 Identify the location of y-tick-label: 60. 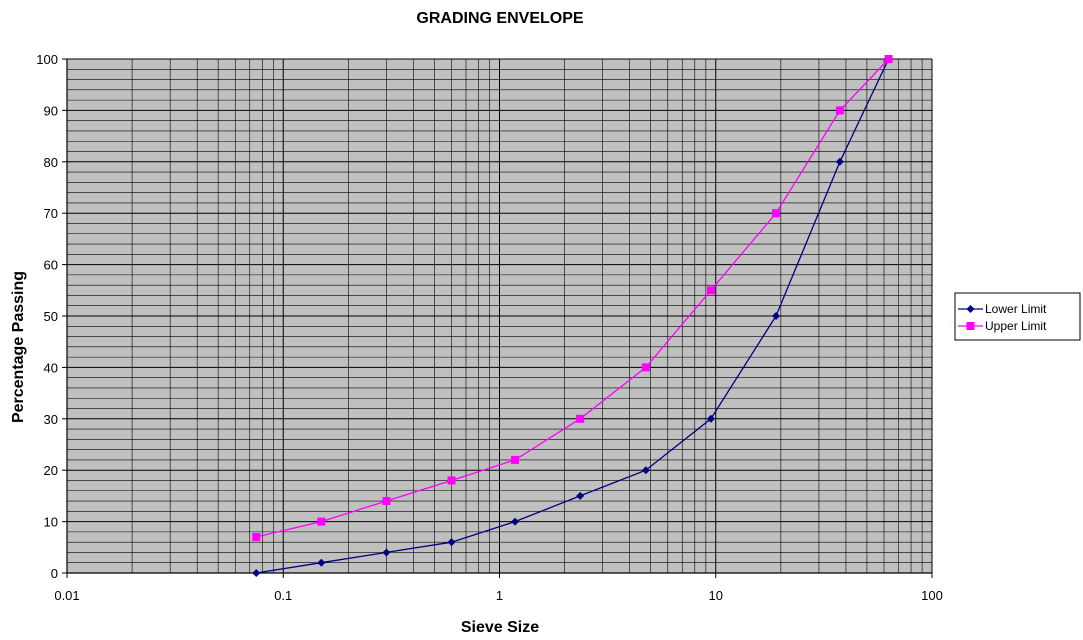
(51, 265).